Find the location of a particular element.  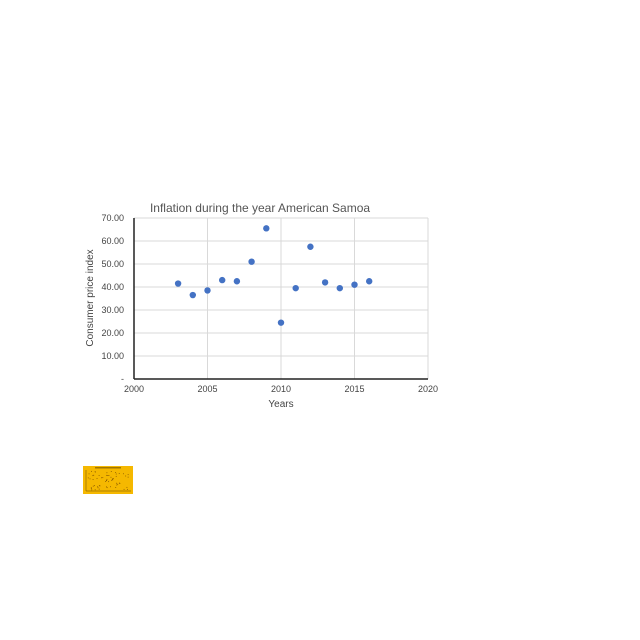

chart-title: Inflation during the year American Samoa is located at coordinates (260, 208).